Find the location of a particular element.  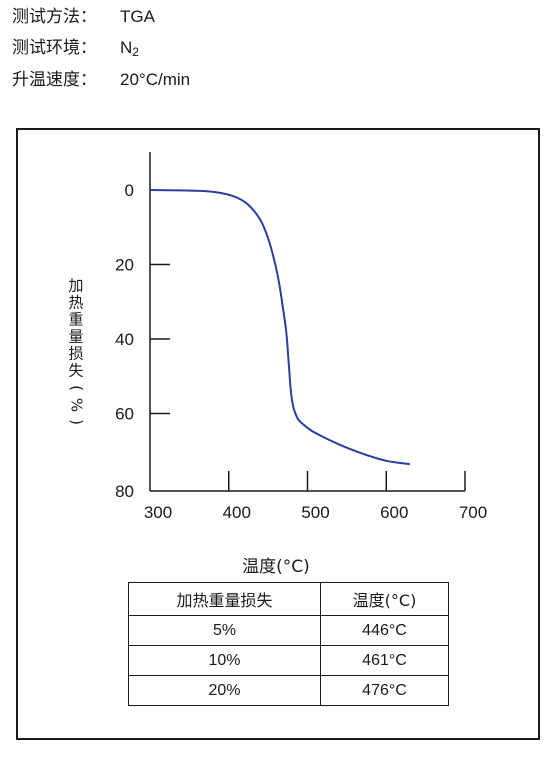

test-environment-row: 测试环境： N2 is located at coordinates (75, 48).